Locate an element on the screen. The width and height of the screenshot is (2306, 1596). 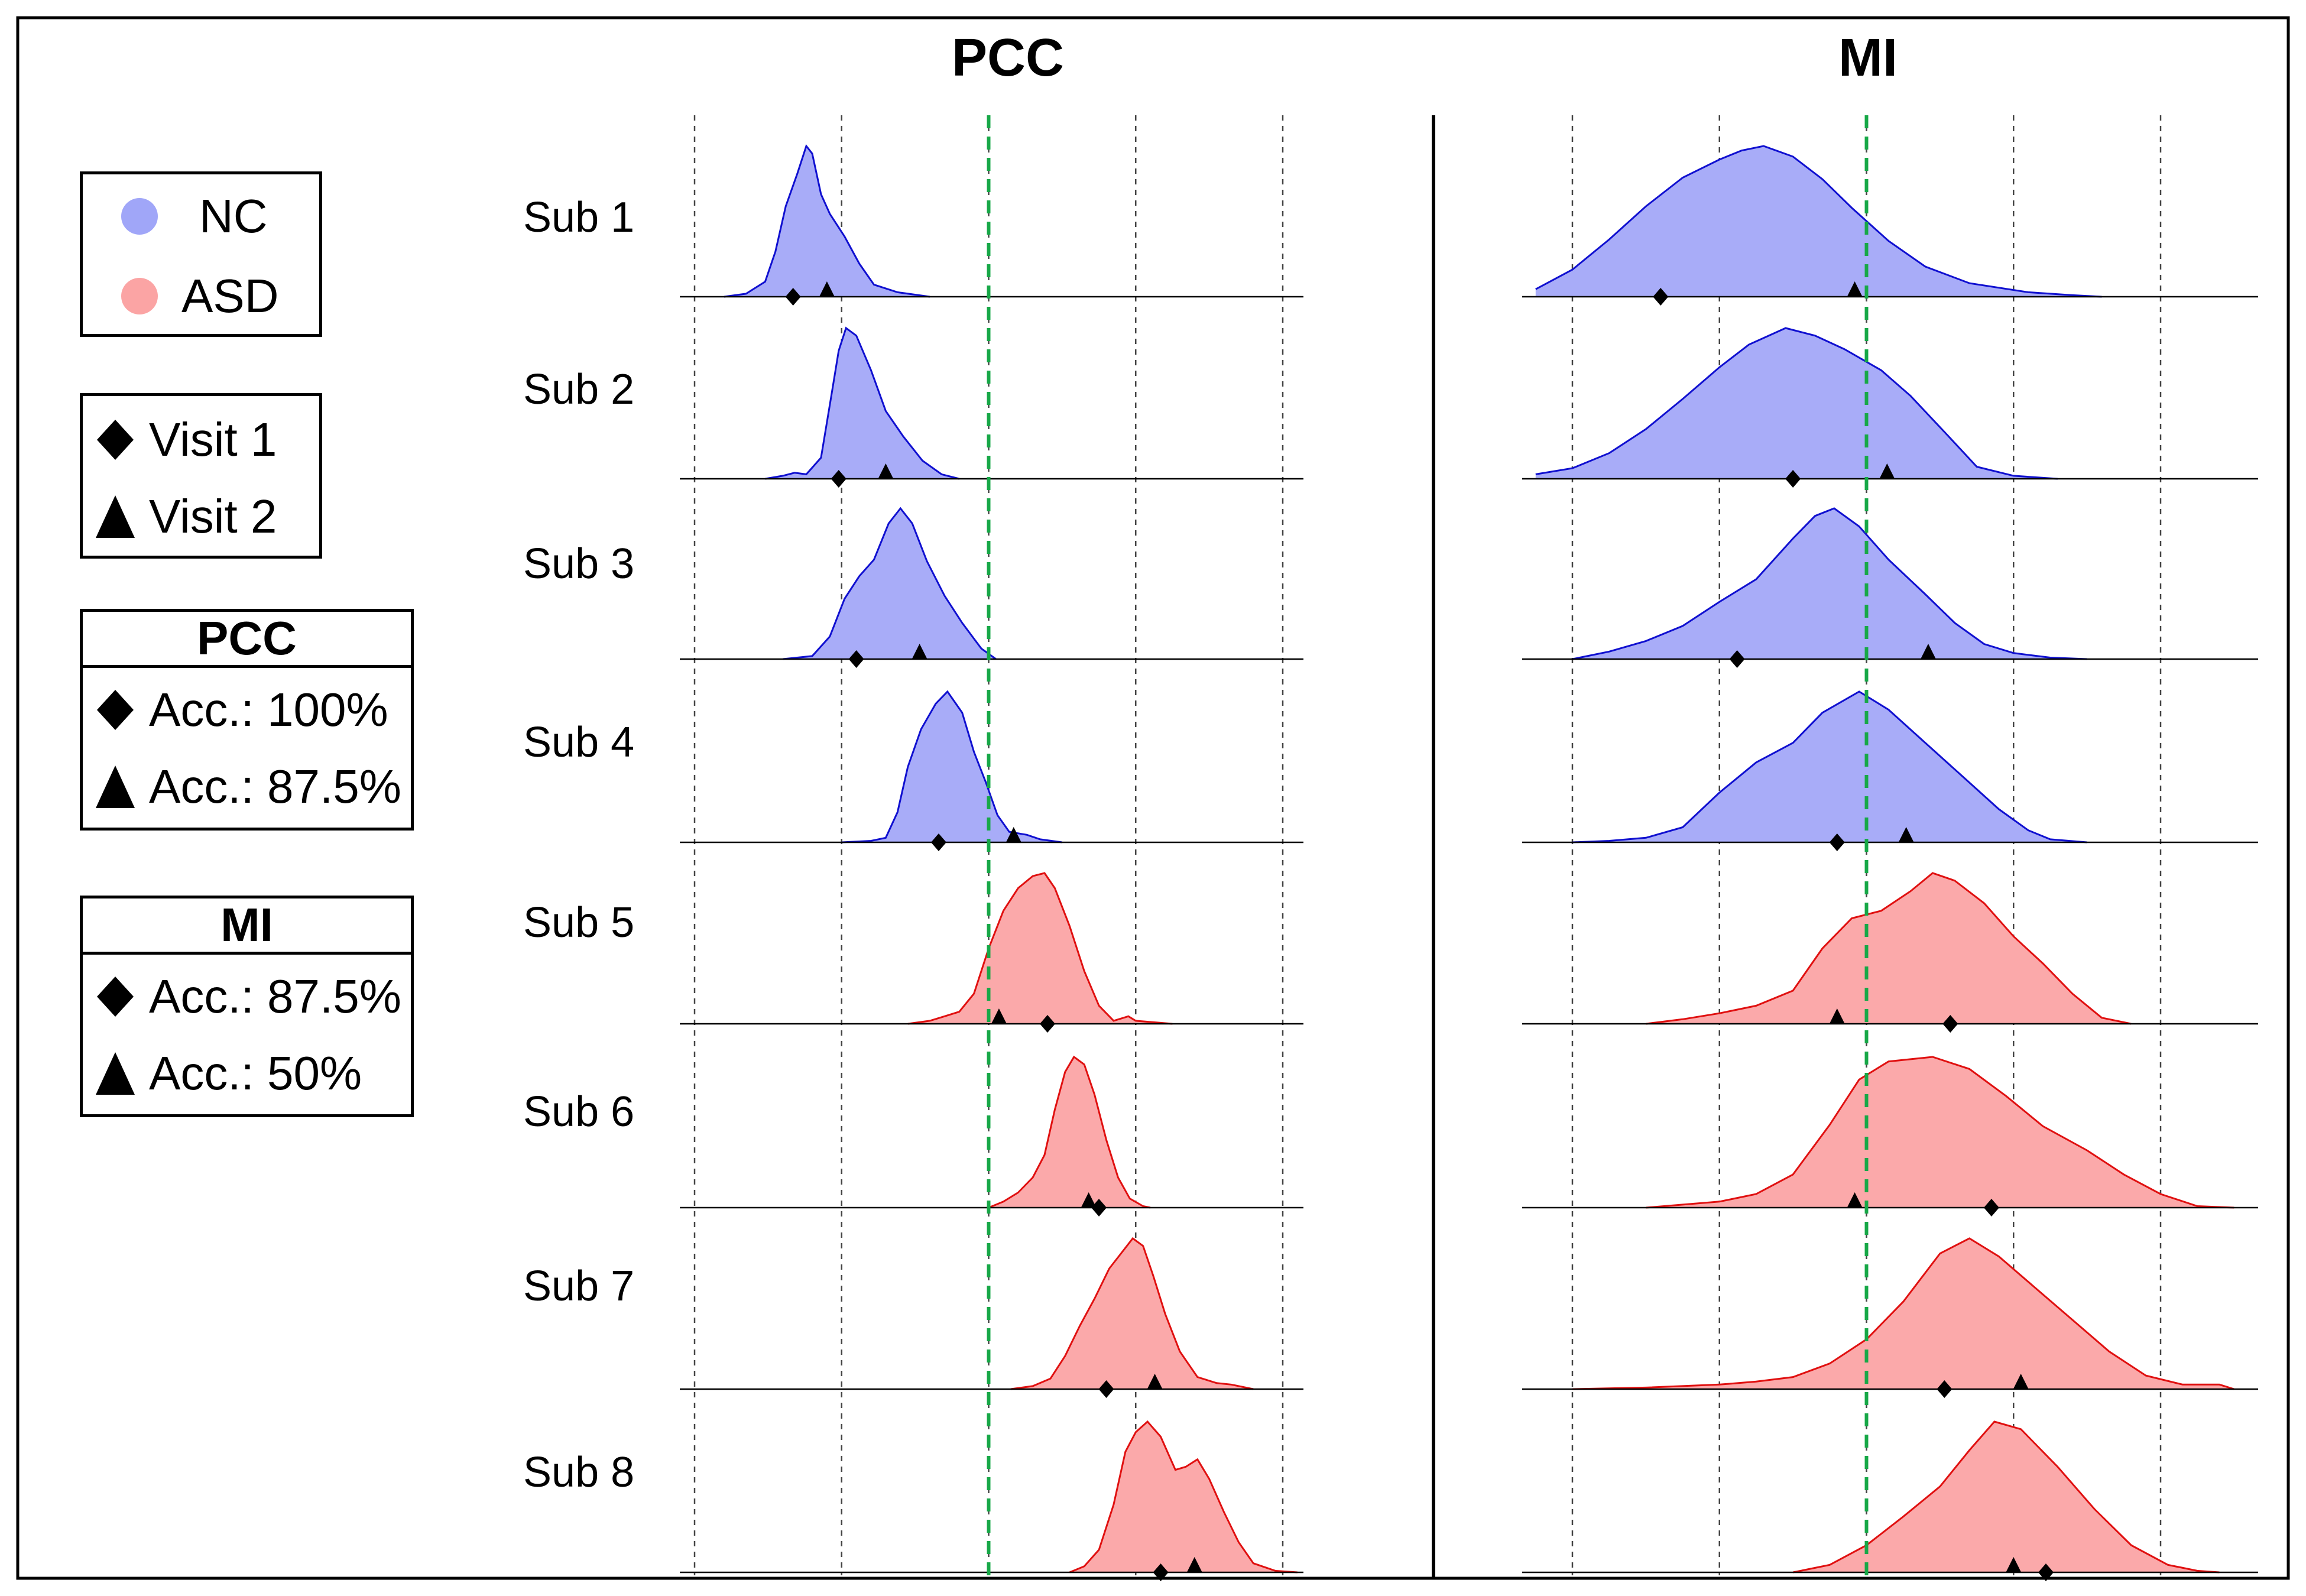
legend-item-nc: NC is located at coordinates (194, 216).